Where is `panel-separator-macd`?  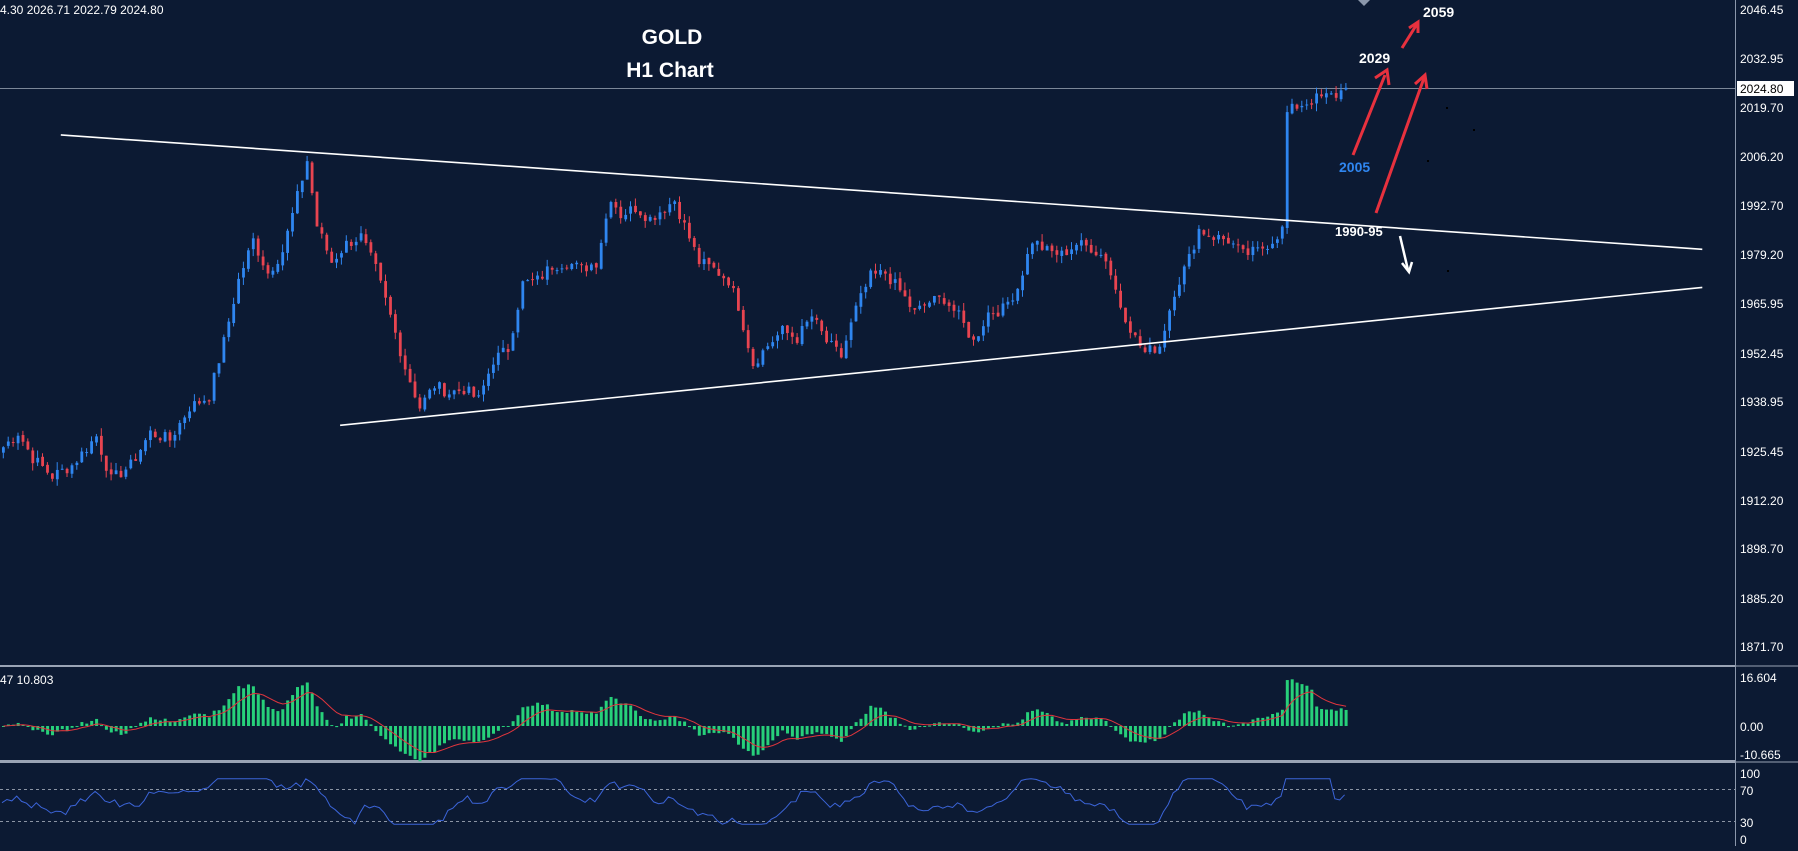 panel-separator-macd is located at coordinates (867, 666).